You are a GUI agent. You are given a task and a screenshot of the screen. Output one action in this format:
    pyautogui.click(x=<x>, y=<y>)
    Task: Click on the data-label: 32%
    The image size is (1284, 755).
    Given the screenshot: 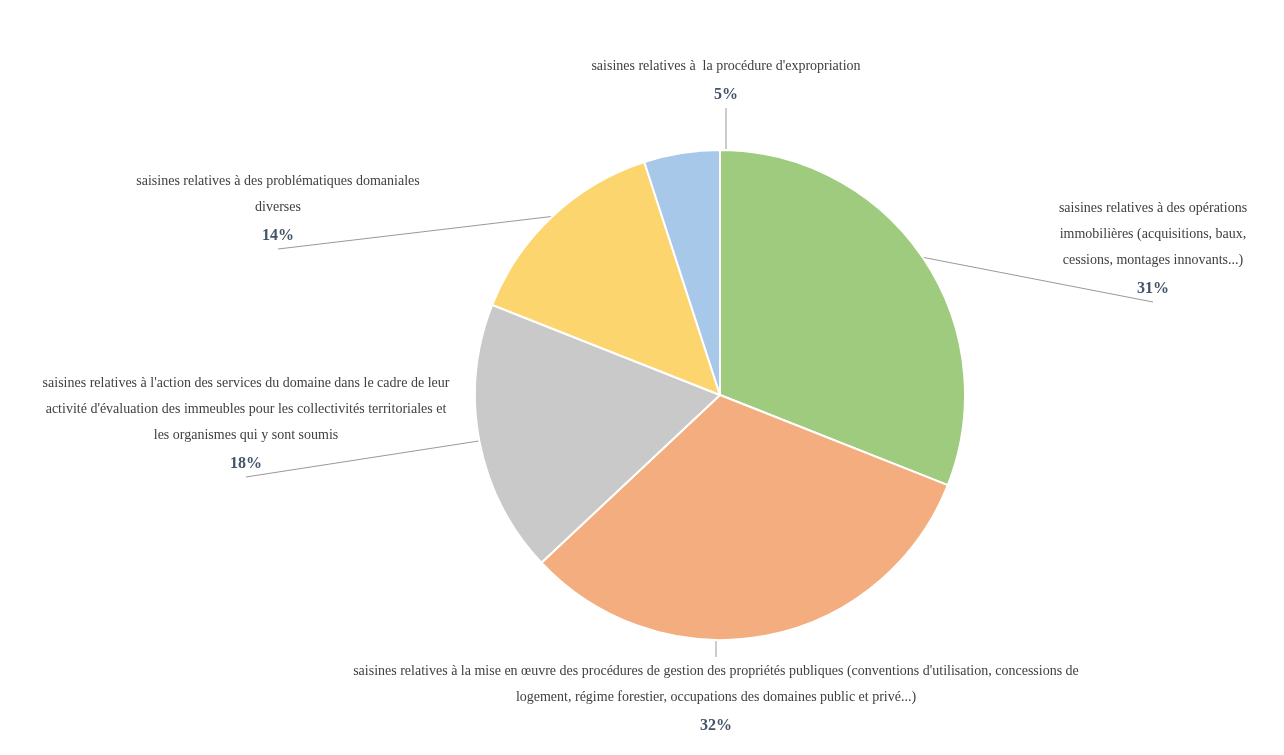 What is the action you would take?
    pyautogui.click(x=716, y=724)
    